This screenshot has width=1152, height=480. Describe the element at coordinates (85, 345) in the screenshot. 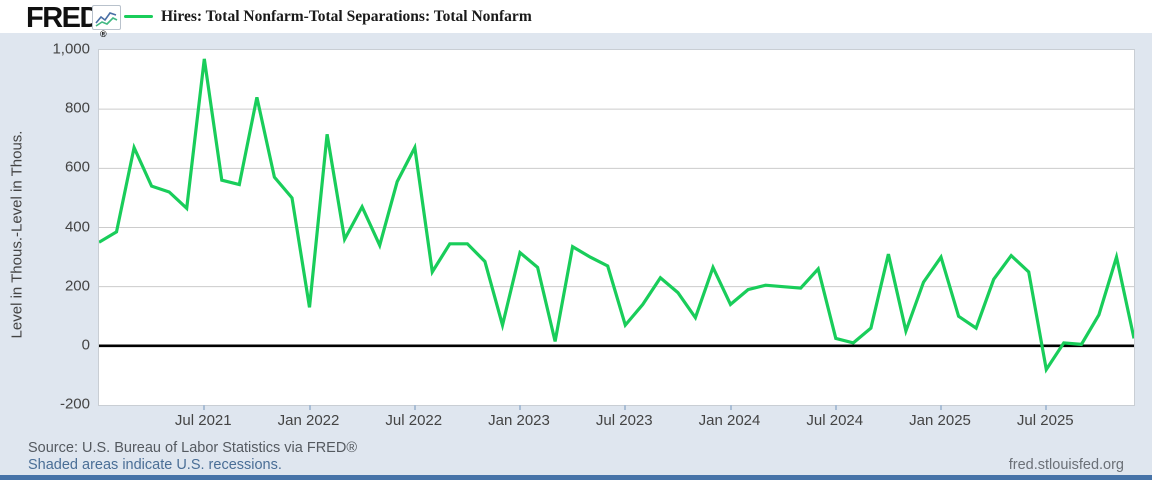

I see `y-axis-tick-label: 0` at that location.